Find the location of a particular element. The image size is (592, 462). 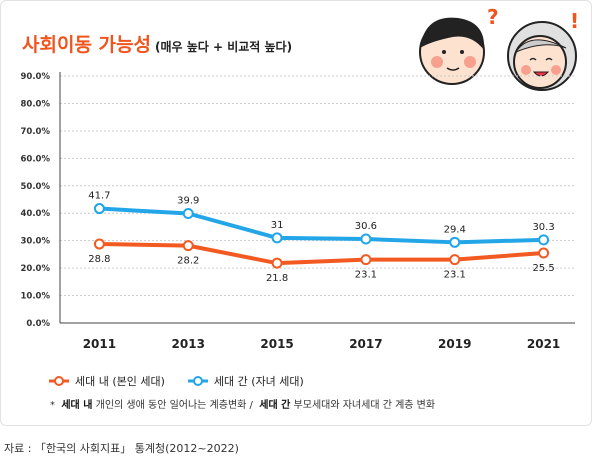

x-tick-label: 2011 is located at coordinates (99, 344).